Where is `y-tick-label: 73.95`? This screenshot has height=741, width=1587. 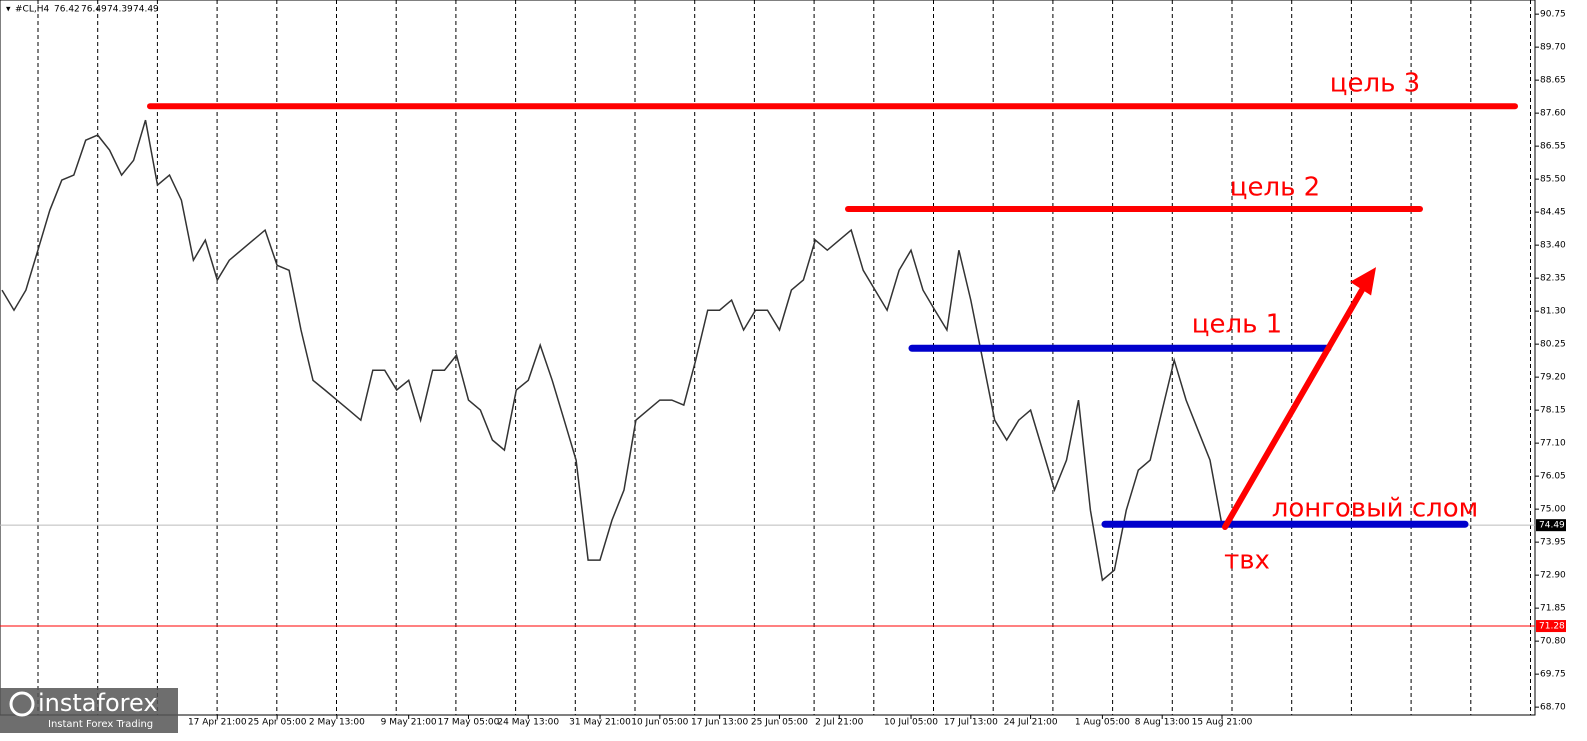
y-tick-label: 73.95 is located at coordinates (1553, 543).